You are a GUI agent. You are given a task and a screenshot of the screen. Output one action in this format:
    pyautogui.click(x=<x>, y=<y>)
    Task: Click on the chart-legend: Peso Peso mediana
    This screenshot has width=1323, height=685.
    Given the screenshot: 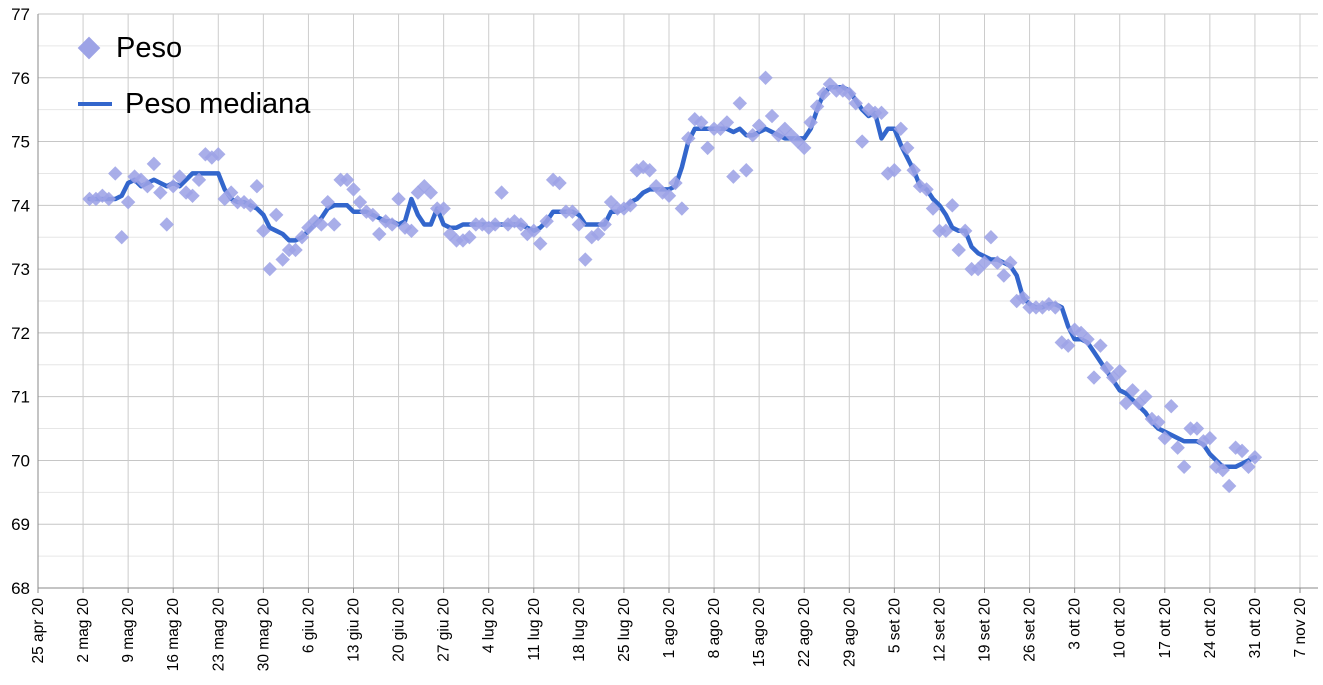 What is the action you would take?
    pyautogui.click(x=193, y=82)
    